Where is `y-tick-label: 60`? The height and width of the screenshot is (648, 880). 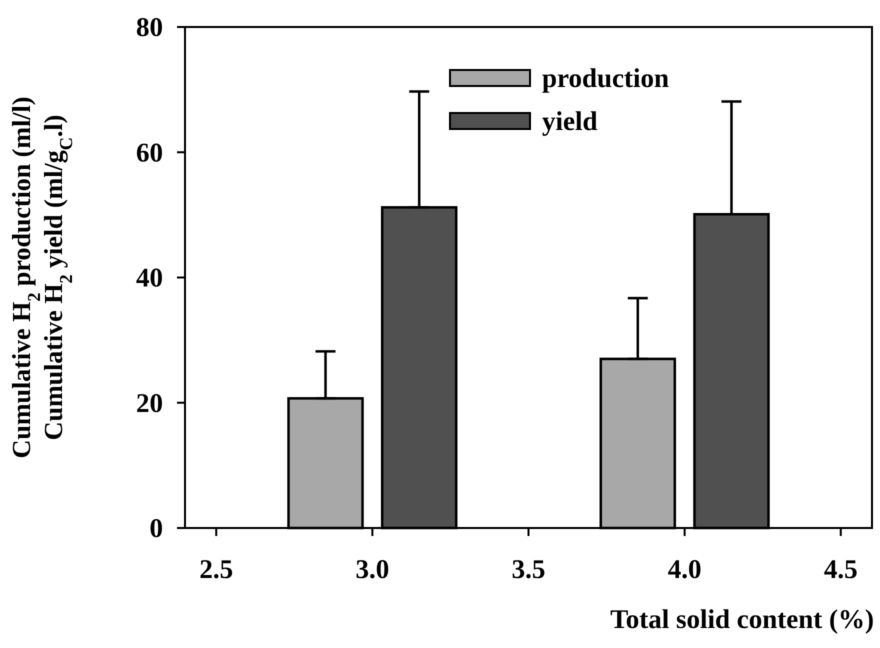
y-tick-label: 60 is located at coordinates (149, 152).